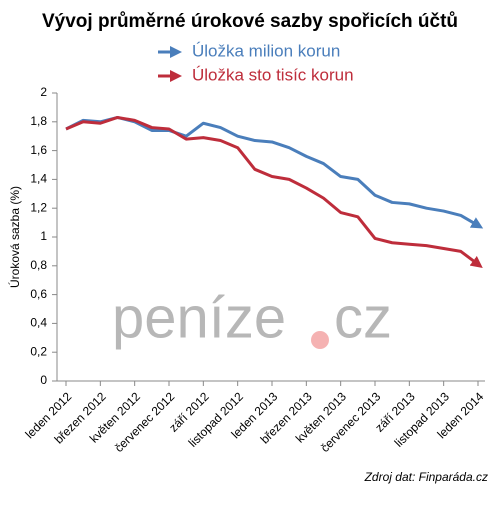  What do you see at coordinates (320, 340) in the screenshot?
I see `watermark-dot` at bounding box center [320, 340].